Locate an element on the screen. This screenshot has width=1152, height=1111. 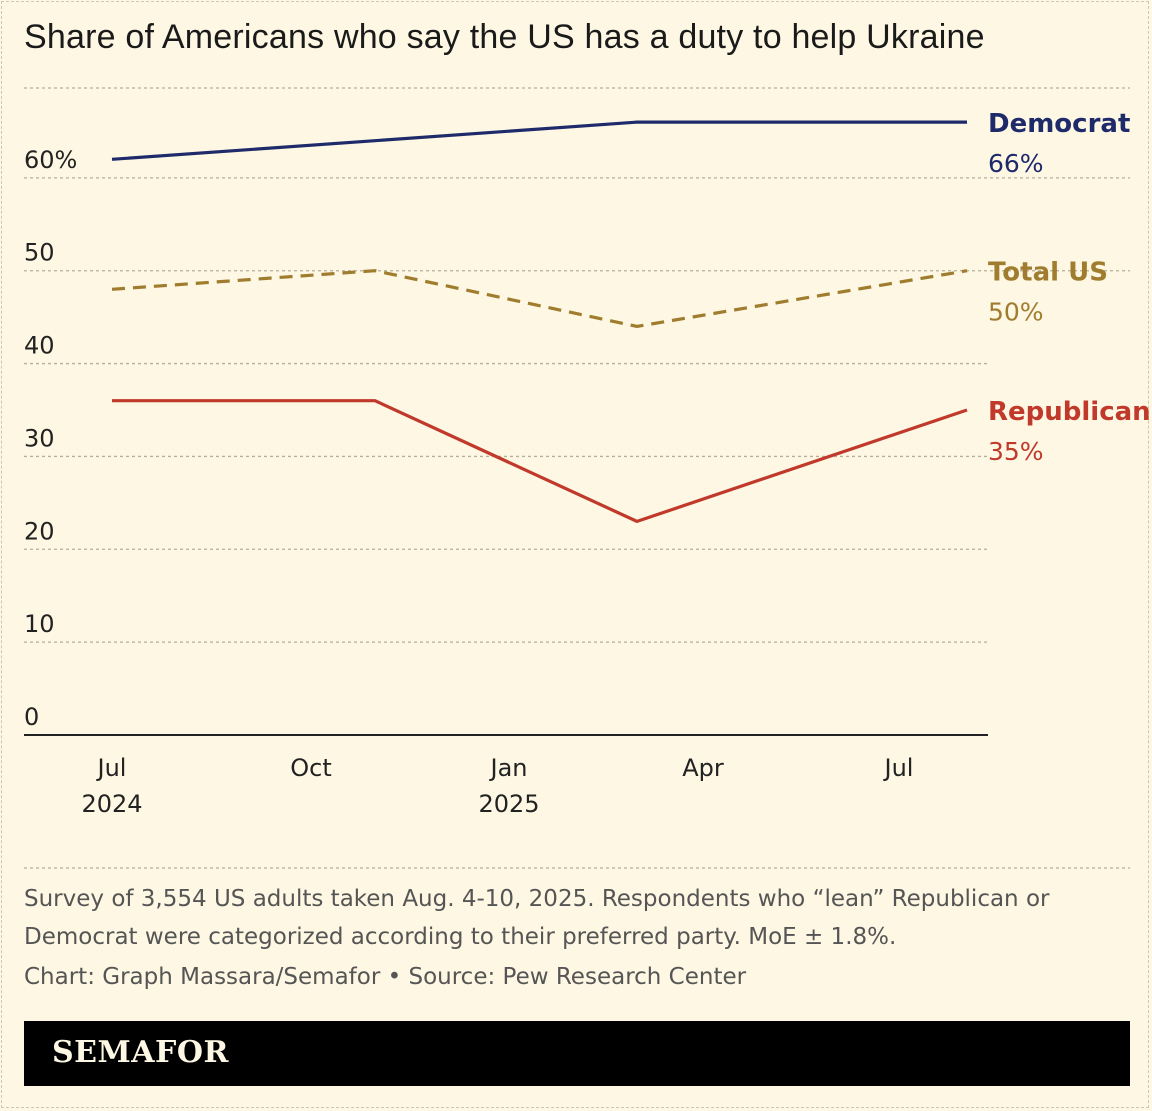
x-tick-year-label: 2025 is located at coordinates (508, 804).